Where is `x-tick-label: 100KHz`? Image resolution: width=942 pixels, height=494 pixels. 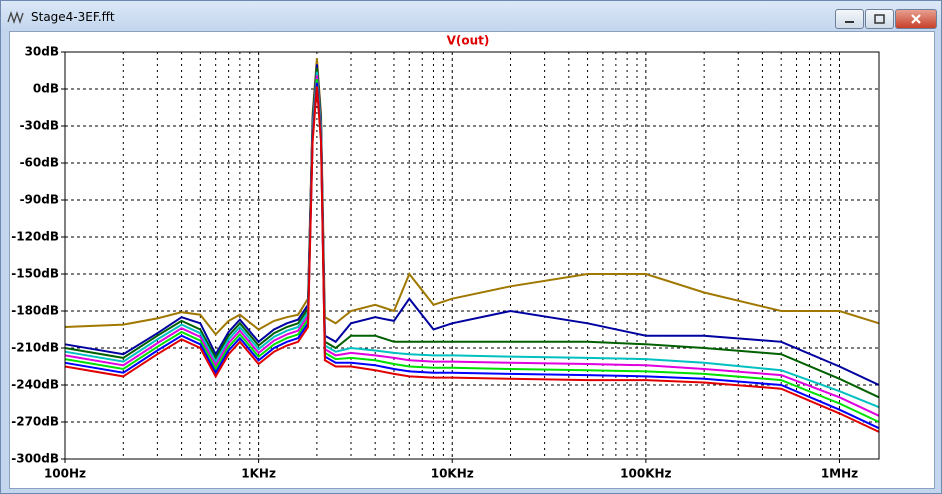 x-tick-label: 100KHz is located at coordinates (645, 474).